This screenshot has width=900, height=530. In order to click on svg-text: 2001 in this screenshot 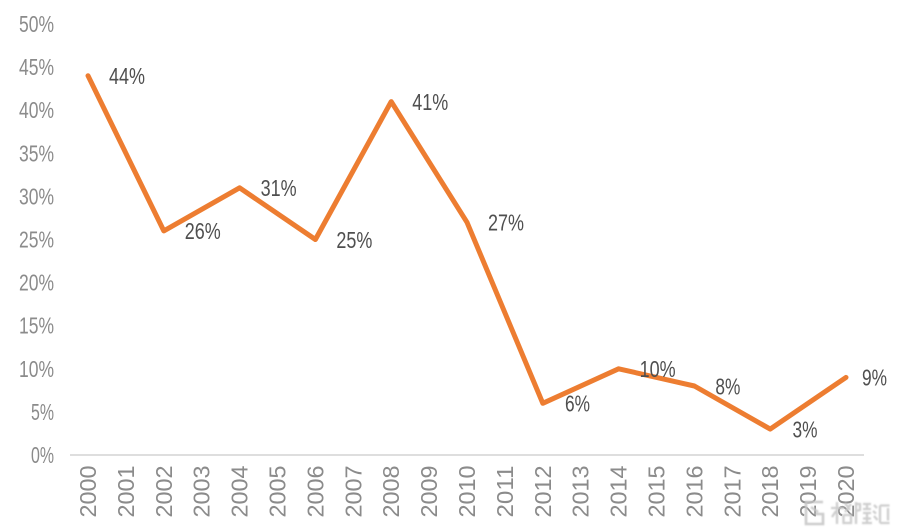, I will do `click(126, 492)`.